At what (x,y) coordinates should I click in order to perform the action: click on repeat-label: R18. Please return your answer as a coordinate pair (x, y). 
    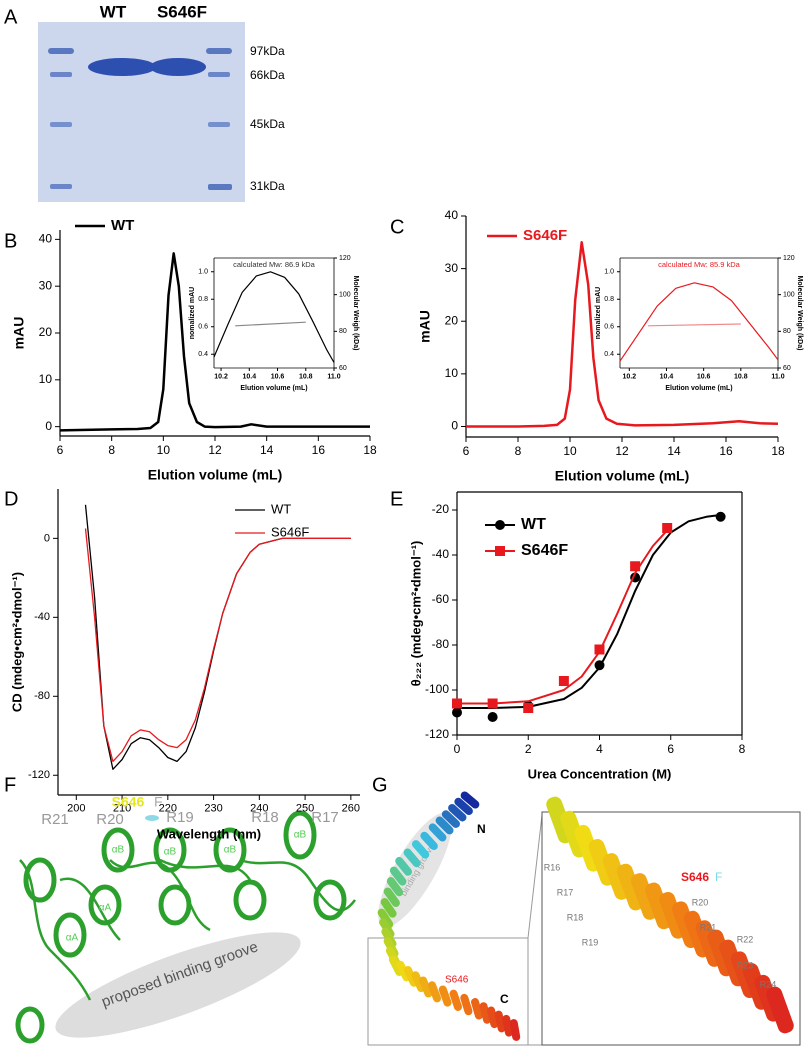
    Looking at the image, I should click on (575, 917).